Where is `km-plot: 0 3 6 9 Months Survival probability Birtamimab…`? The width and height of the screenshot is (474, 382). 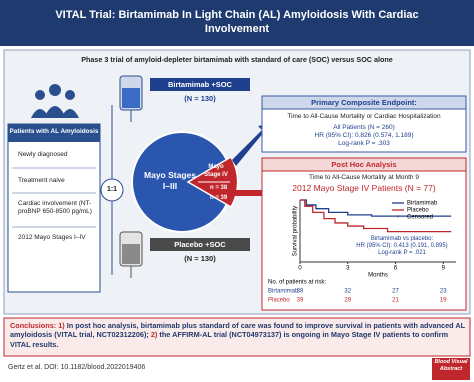 km-plot: 0 3 6 9 Months Survival probability Birtamimab… is located at coordinates (362, 251).